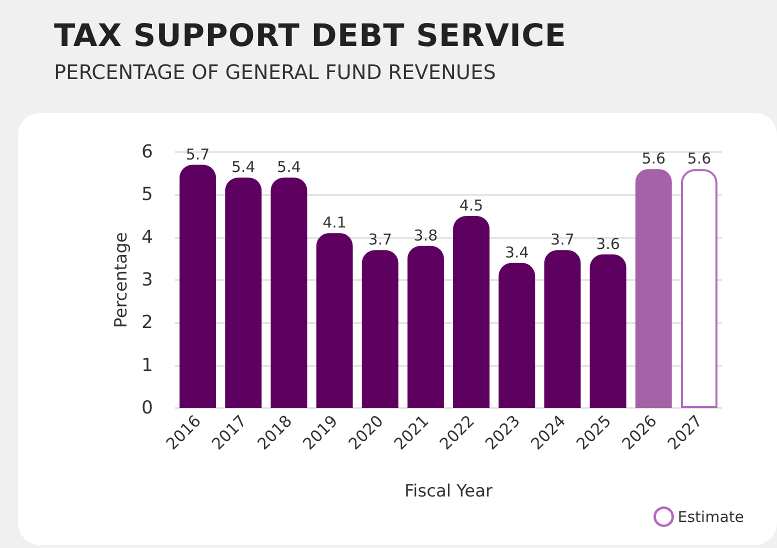 The height and width of the screenshot is (548, 777). What do you see at coordinates (147, 195) in the screenshot?
I see `y-tick-label: 5` at bounding box center [147, 195].